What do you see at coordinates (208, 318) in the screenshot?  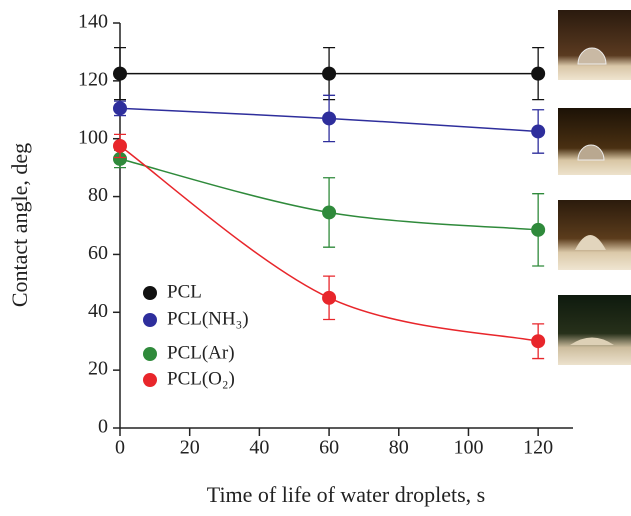 I see `legend-label: PCL(NH₃)` at bounding box center [208, 318].